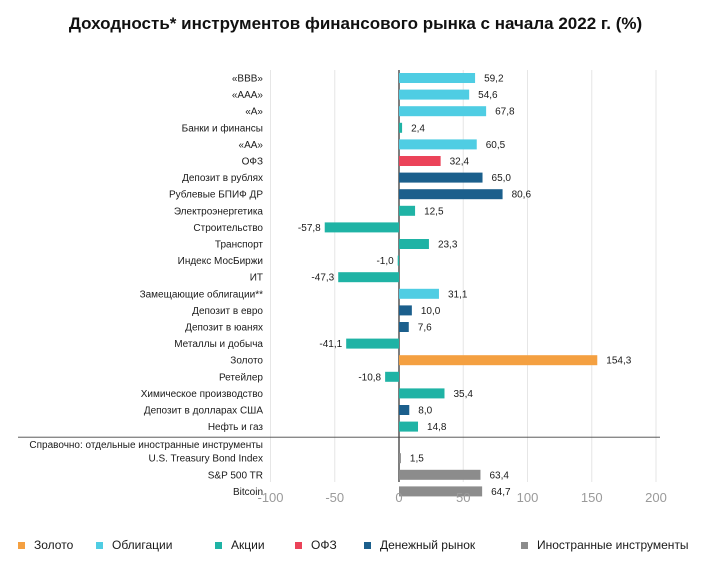 Image resolution: width=711 pixels, height=561 pixels. What do you see at coordinates (216, 195) in the screenshot?
I see `category-label: Рублевые БПИФ ДР` at bounding box center [216, 195].